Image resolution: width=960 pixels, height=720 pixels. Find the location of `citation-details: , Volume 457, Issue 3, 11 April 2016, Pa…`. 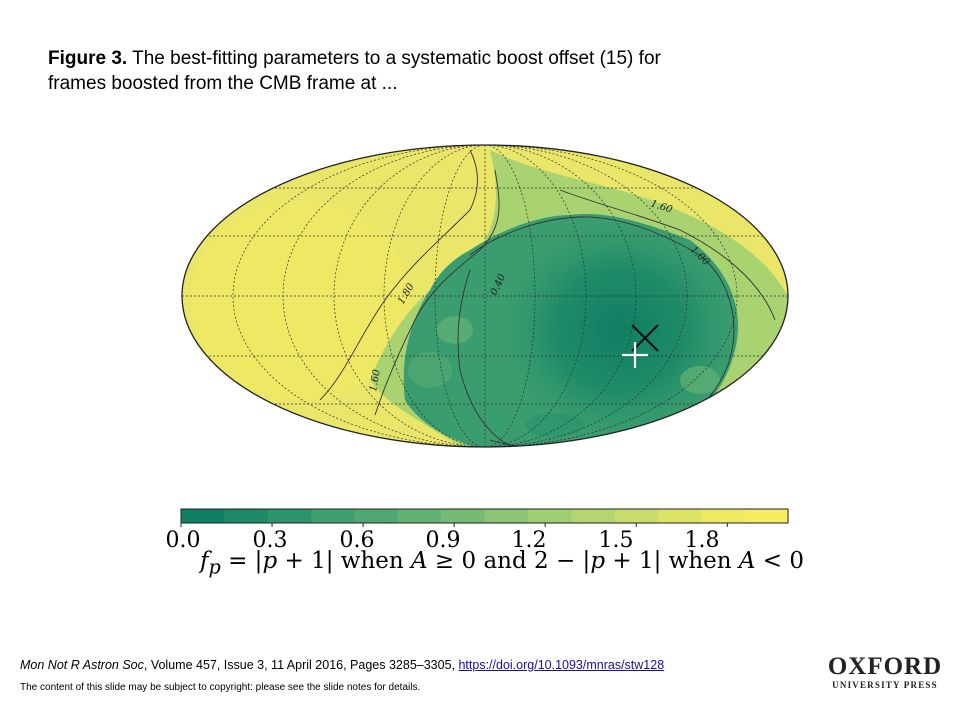

citation-details: , Volume 457, Issue 3, 11 April 2016, Pa… is located at coordinates (301, 665).